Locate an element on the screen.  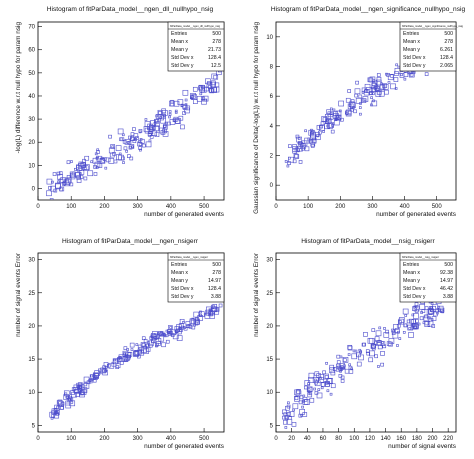
stats-value: 500 is located at coordinates (448, 34).